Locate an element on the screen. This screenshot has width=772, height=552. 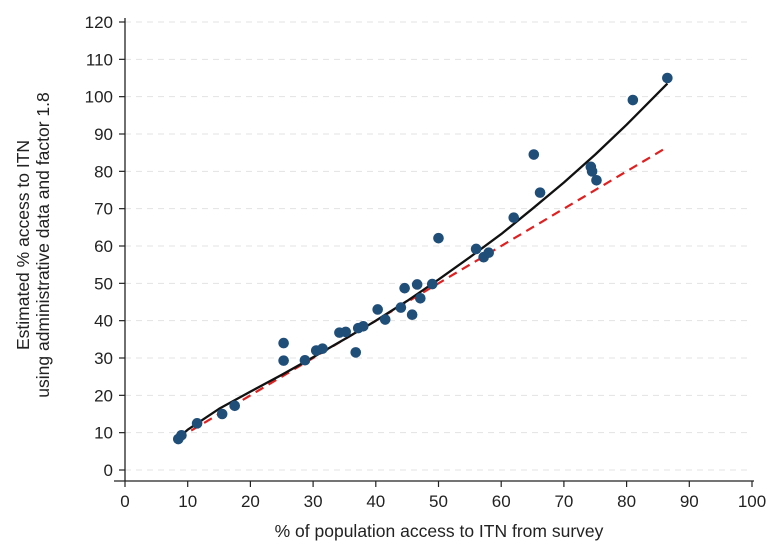
x-tick-label-90: 90 is located at coordinates (689, 501).